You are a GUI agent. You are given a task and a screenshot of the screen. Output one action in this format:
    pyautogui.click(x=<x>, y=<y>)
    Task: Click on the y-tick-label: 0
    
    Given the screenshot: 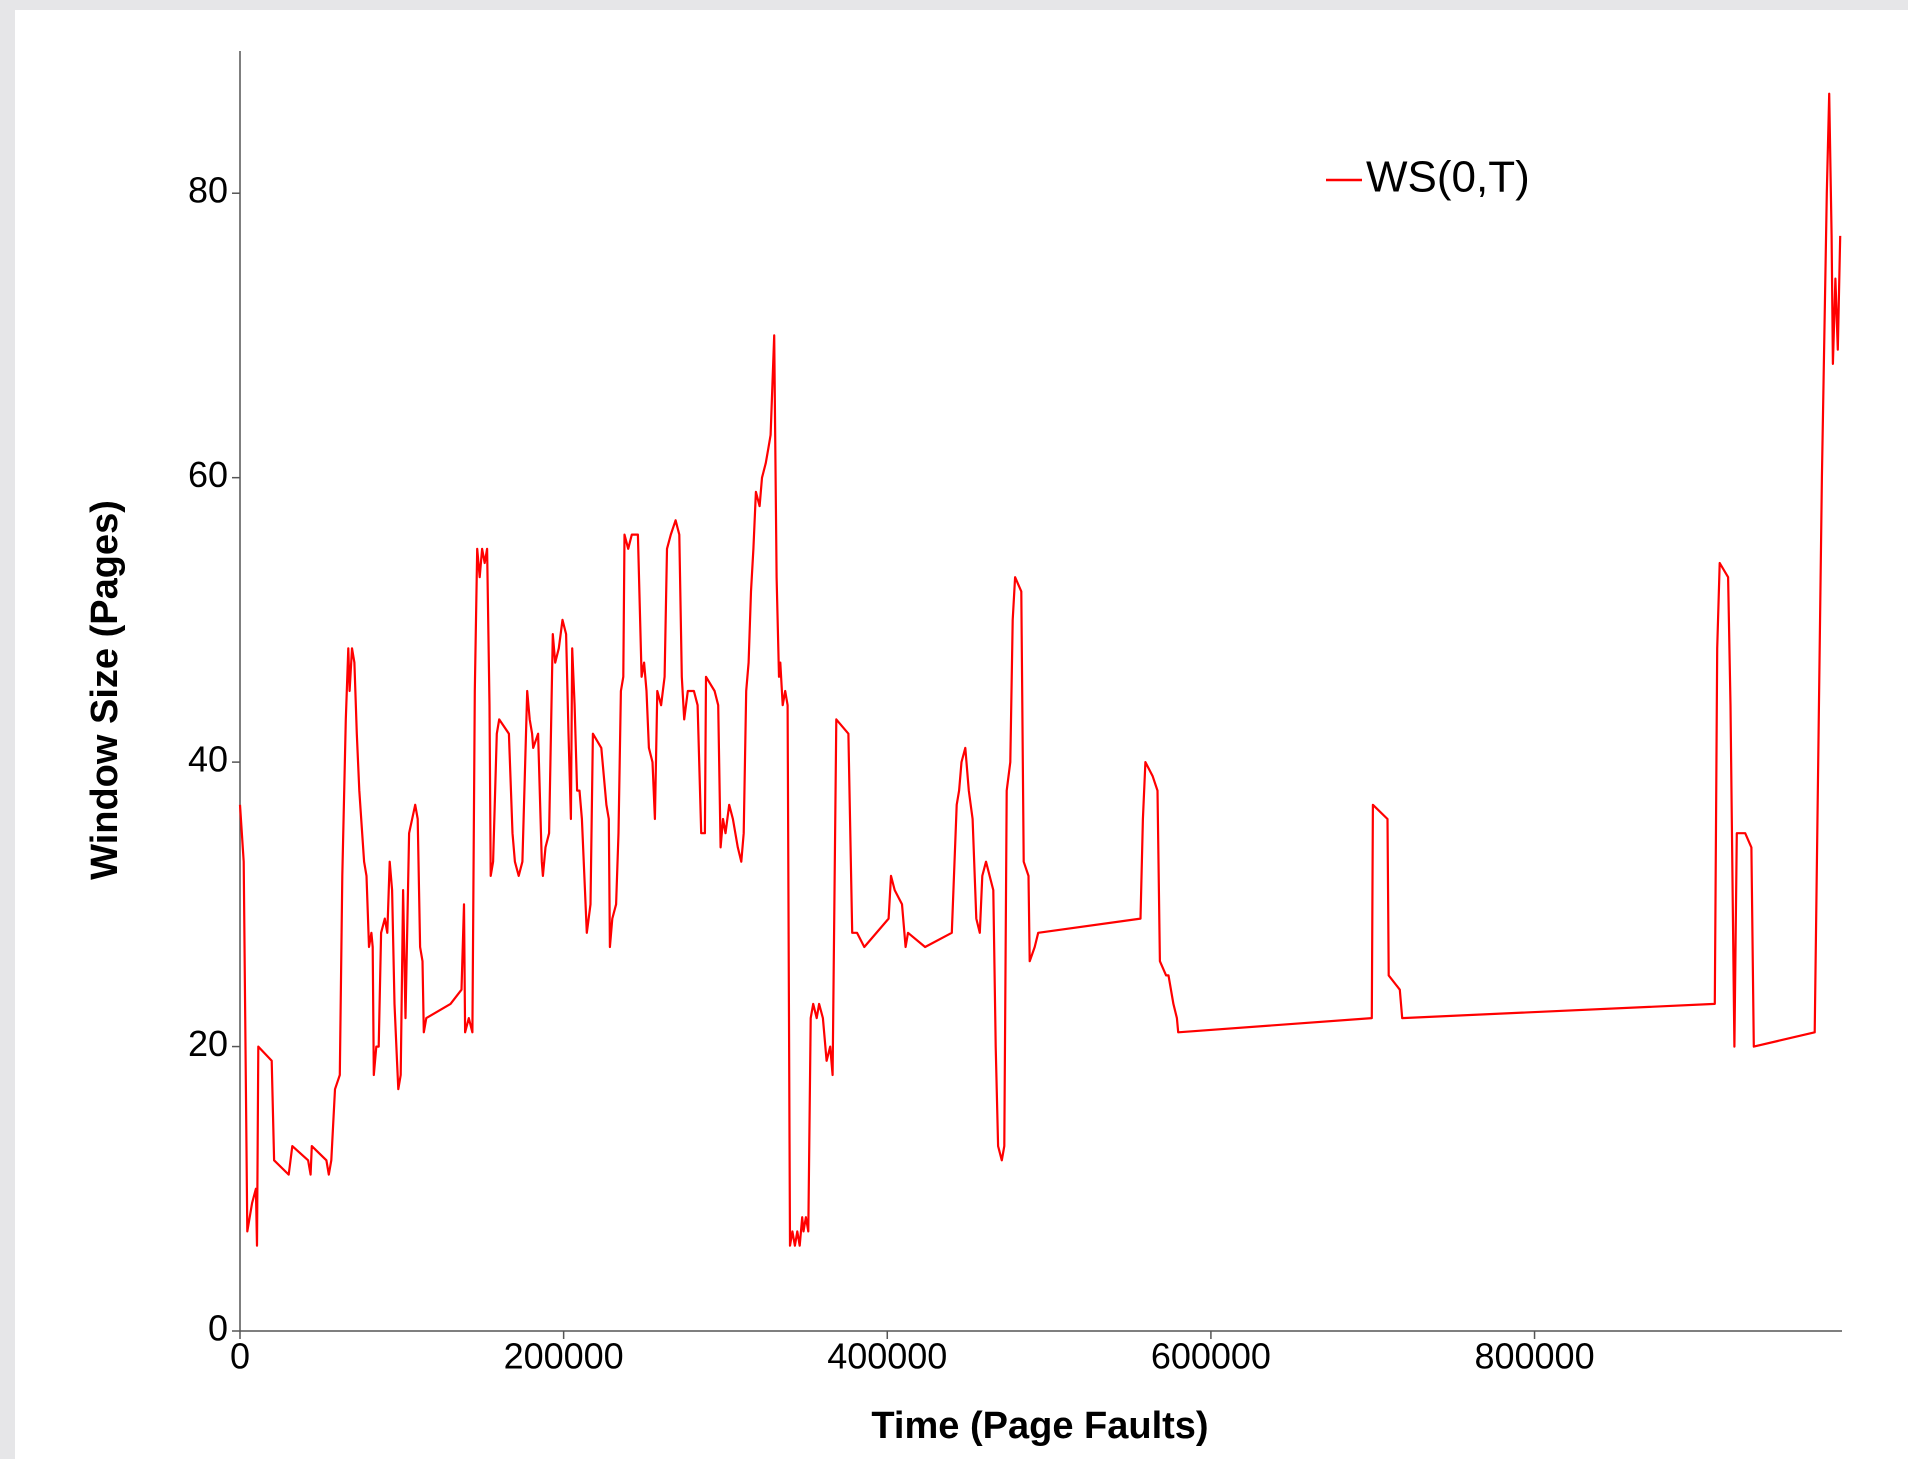 What is the action you would take?
    pyautogui.click(x=218, y=1328)
    